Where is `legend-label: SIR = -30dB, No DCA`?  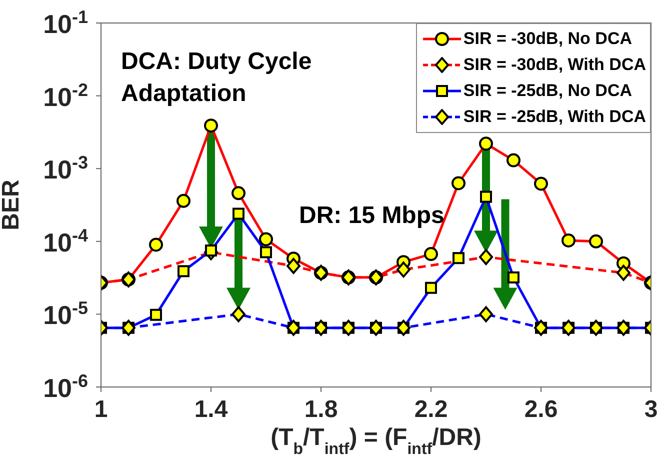 legend-label: SIR = -30dB, No DCA is located at coordinates (547, 39).